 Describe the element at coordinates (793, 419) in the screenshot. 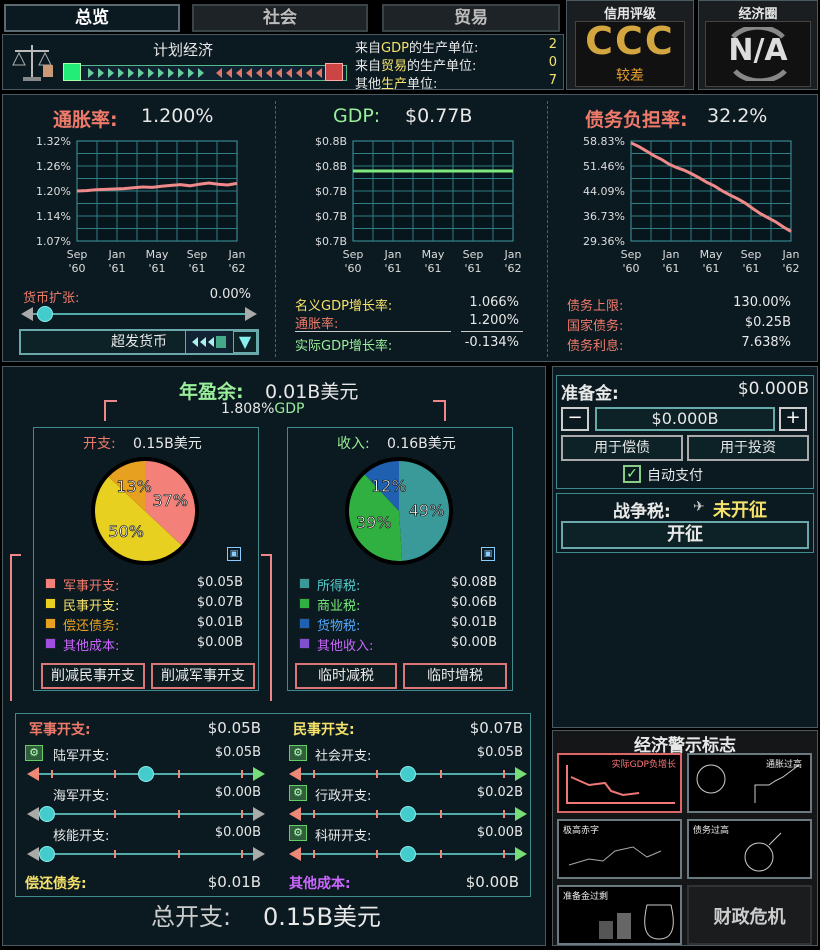

I see `reserve-plus-button: +` at that location.